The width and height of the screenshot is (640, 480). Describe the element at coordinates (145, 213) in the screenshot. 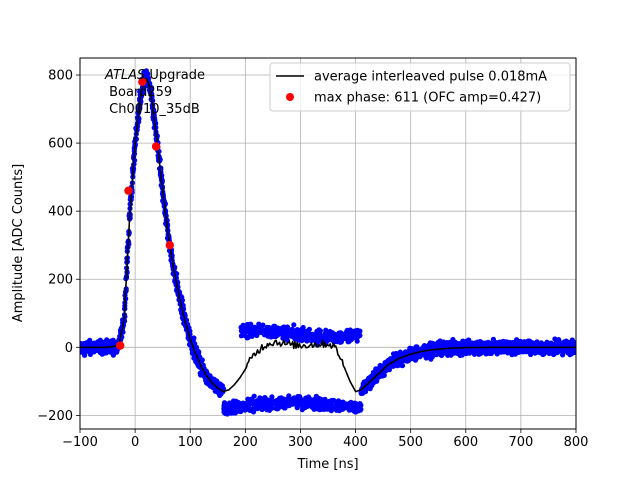

I see `max-phase-points` at that location.